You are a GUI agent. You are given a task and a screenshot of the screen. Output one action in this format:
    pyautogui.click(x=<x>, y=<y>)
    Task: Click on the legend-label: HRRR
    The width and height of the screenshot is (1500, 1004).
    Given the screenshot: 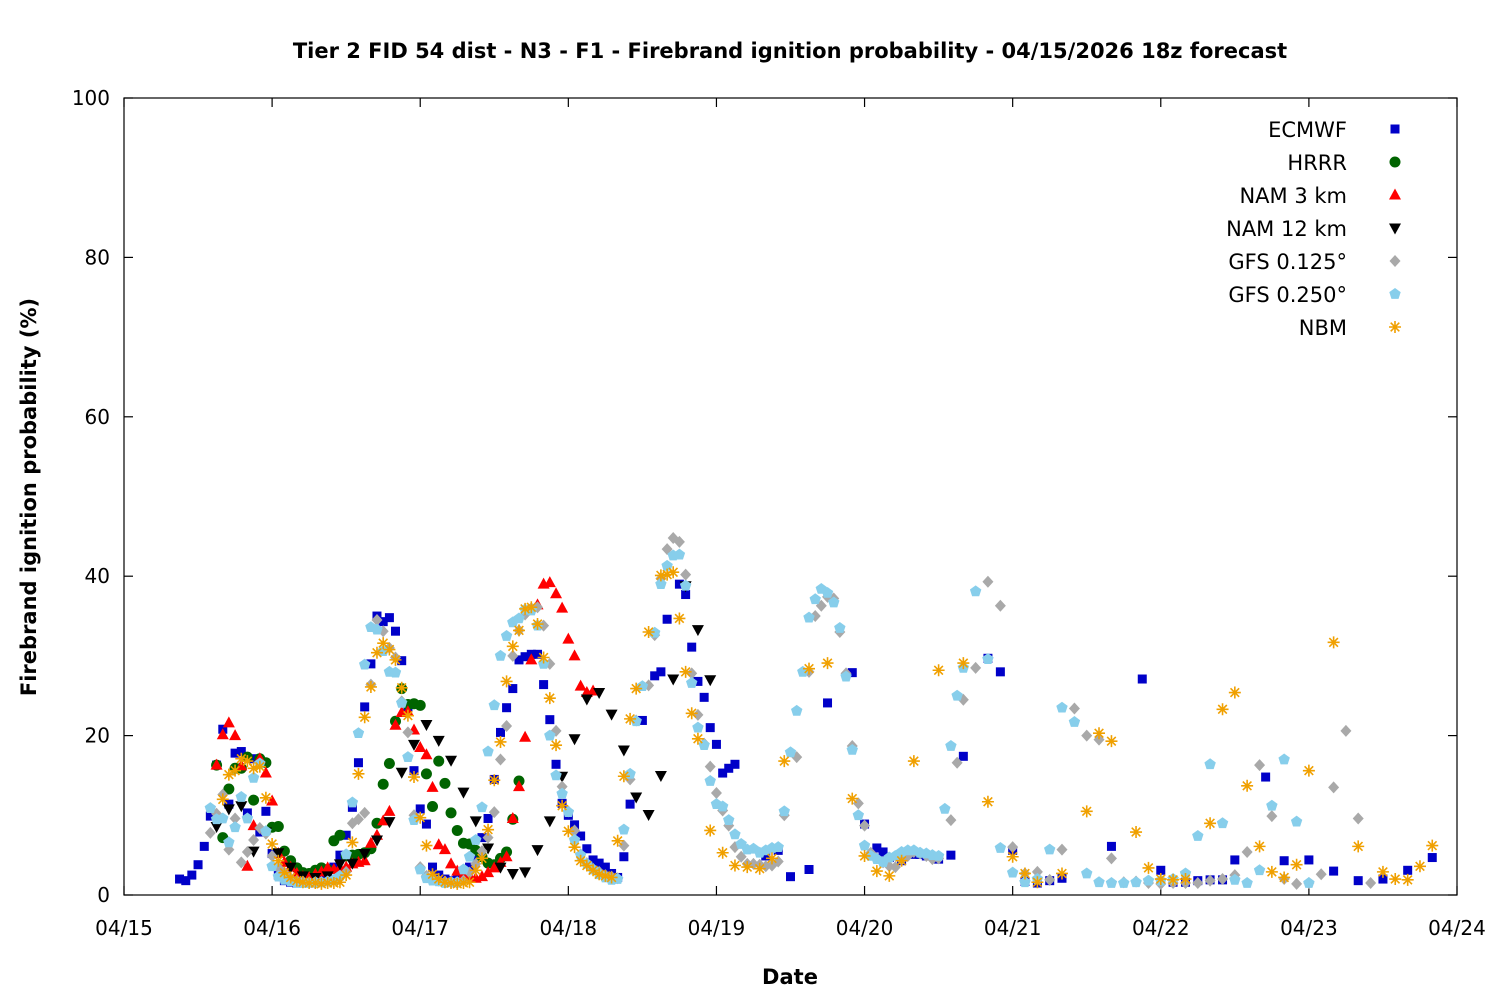 What is the action you would take?
    pyautogui.click(x=1317, y=163)
    